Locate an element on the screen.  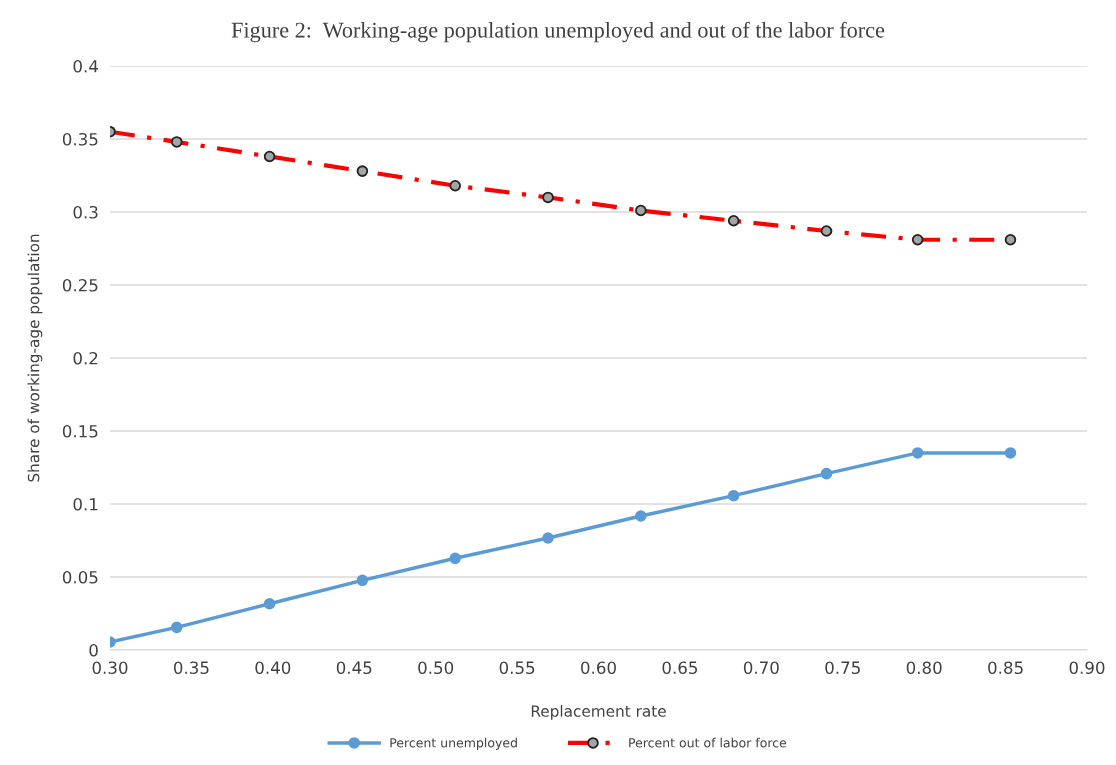
y-tick-label: 0.15 is located at coordinates (80, 431).